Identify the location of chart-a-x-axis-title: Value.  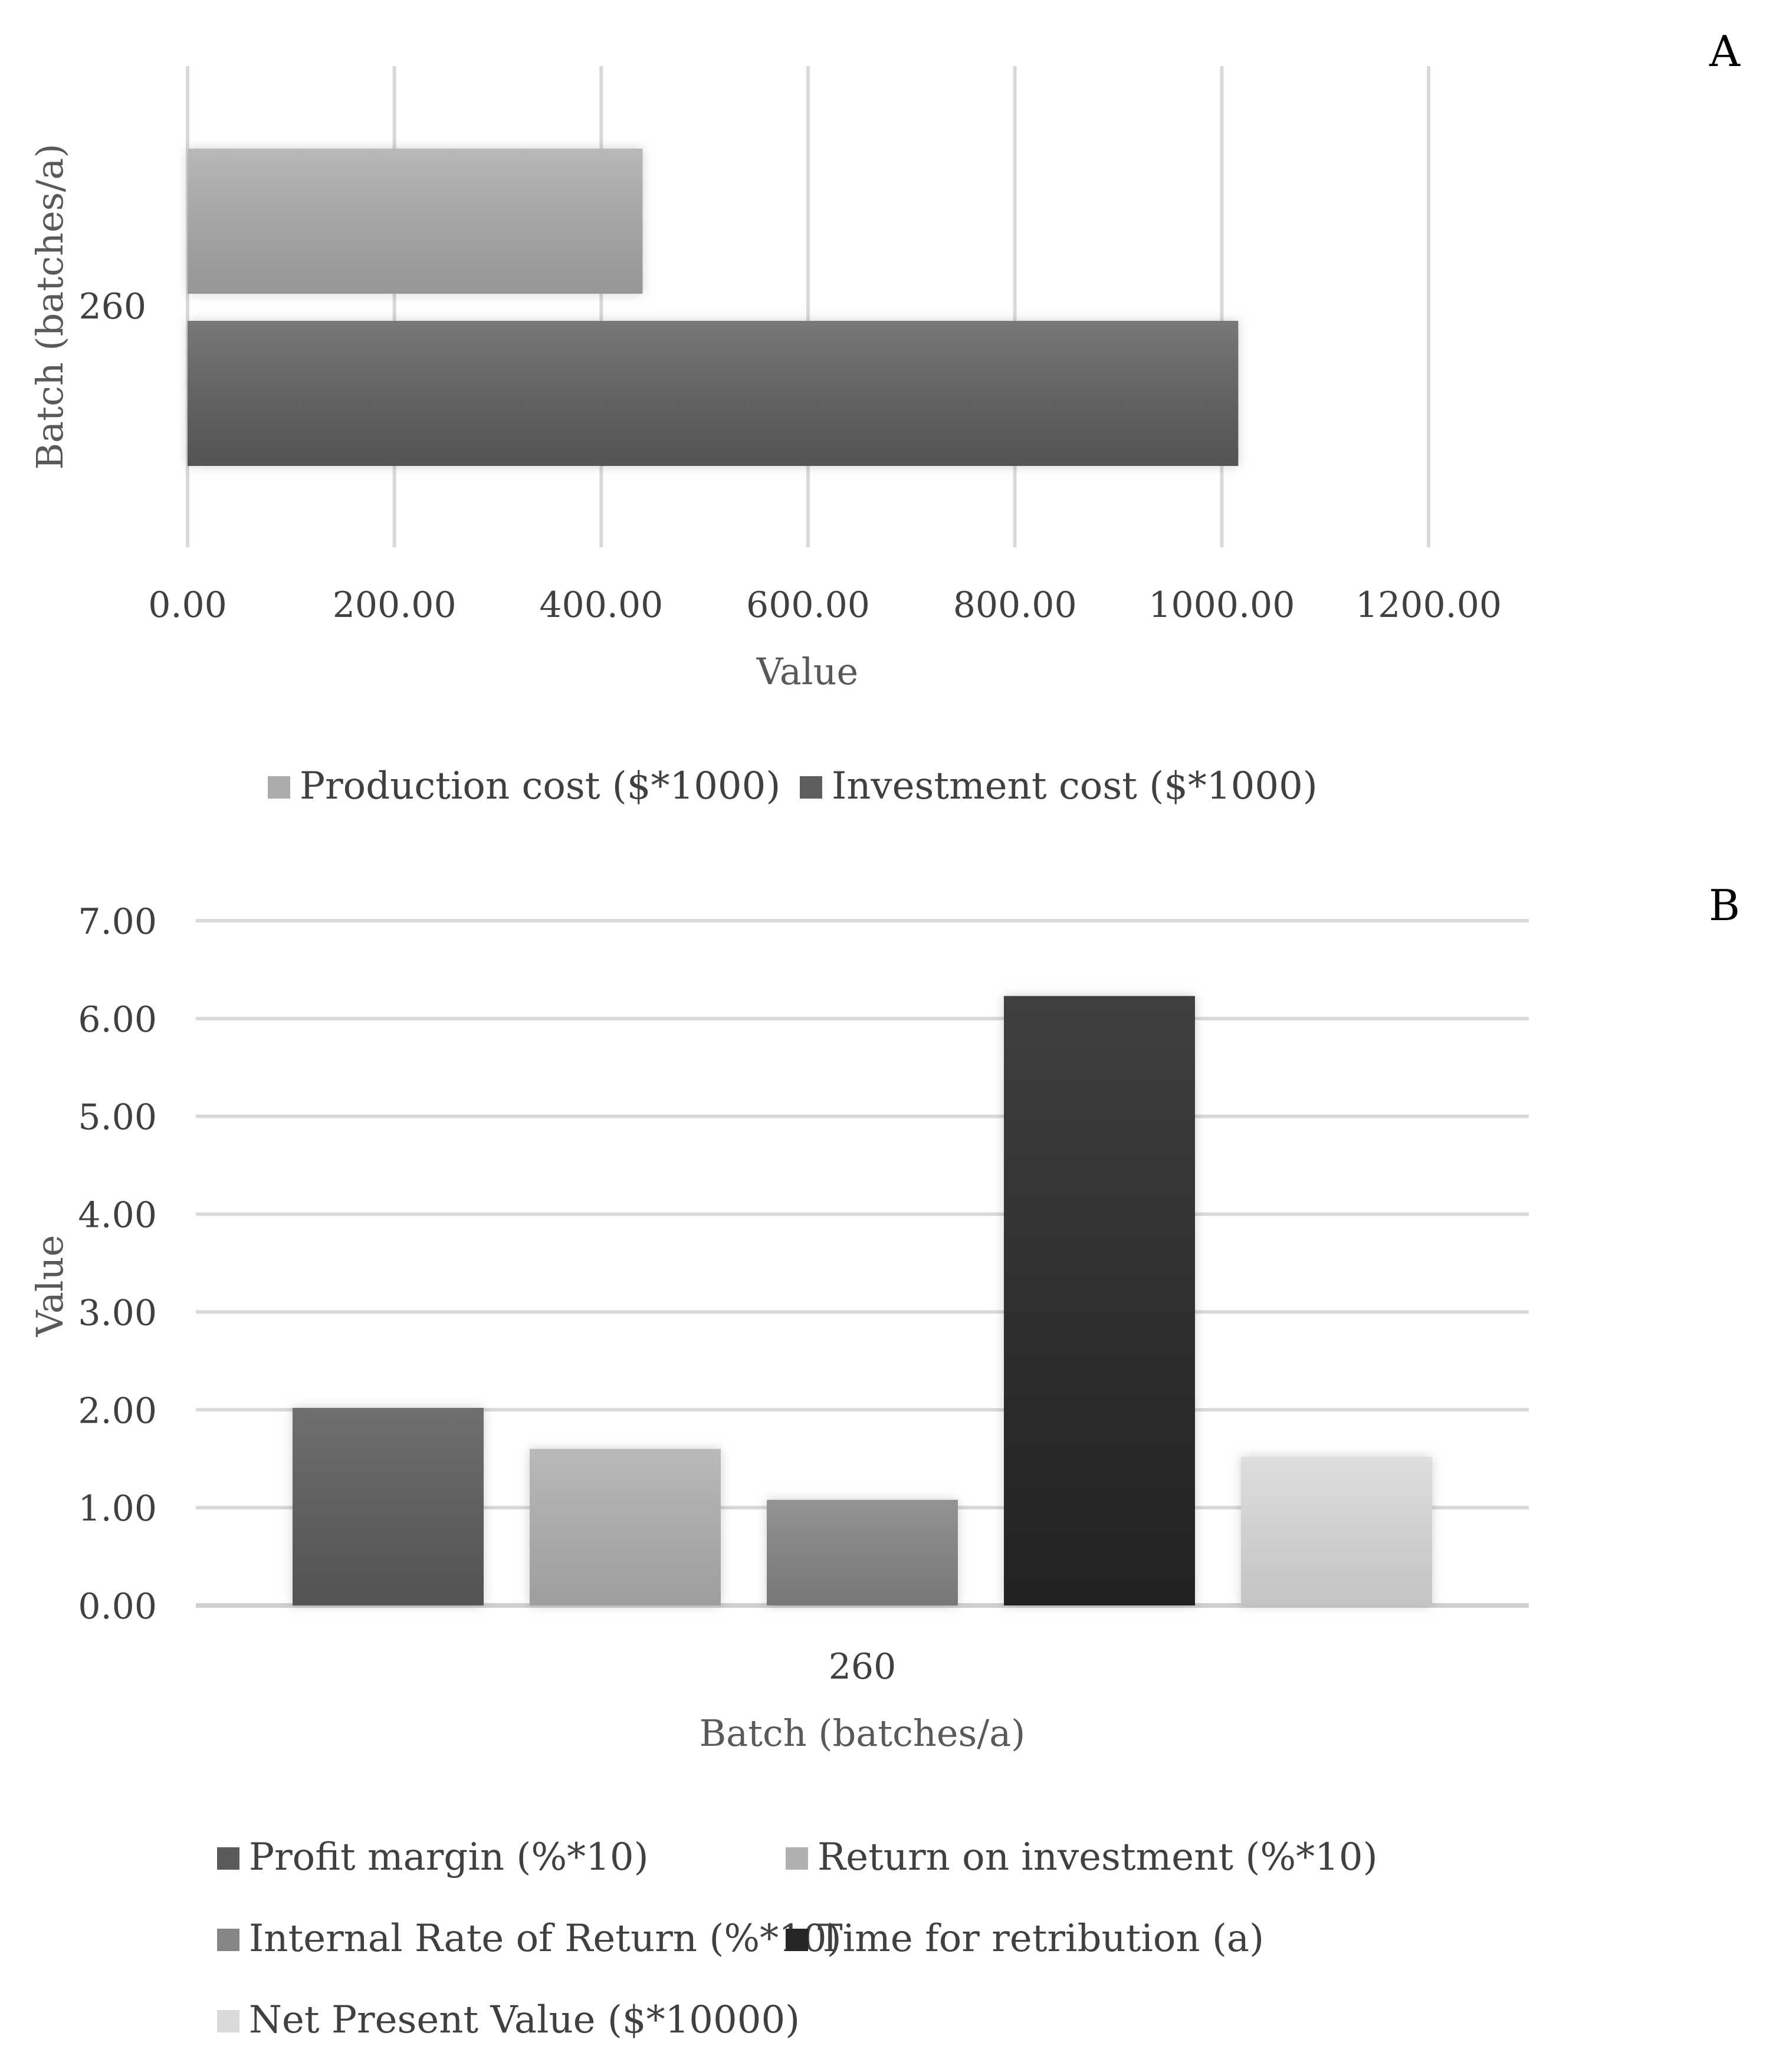
(807, 671).